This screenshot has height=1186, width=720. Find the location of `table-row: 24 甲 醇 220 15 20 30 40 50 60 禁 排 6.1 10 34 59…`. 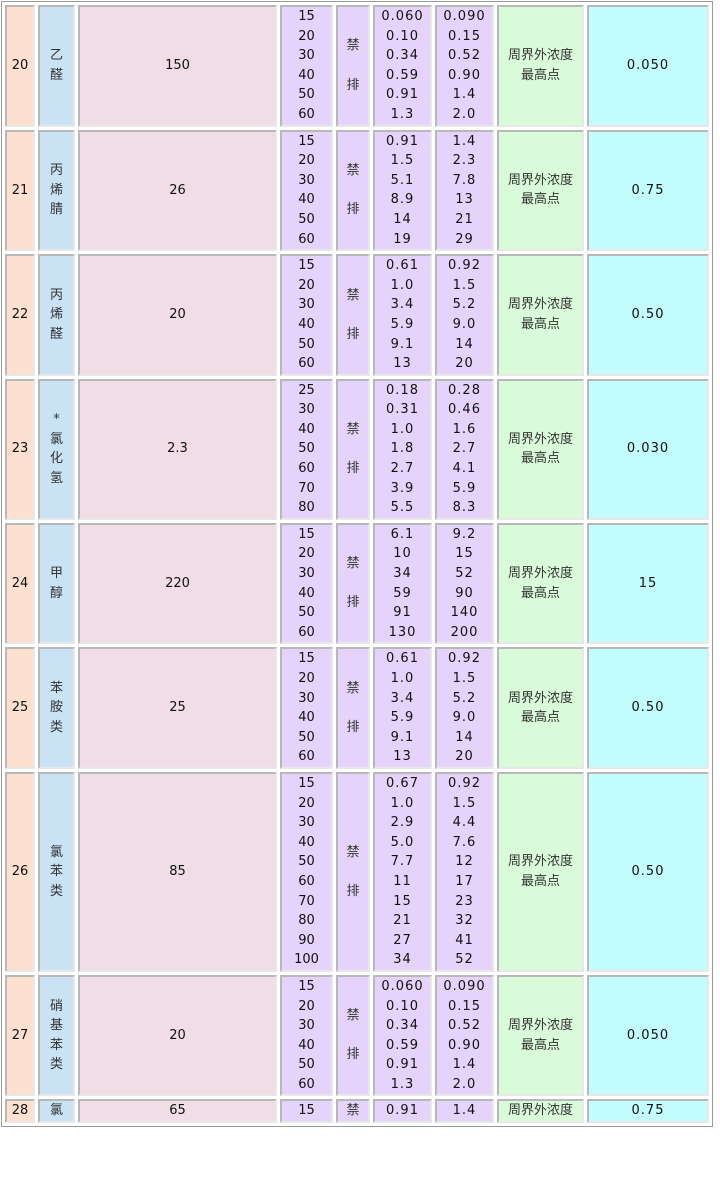

table-row: 24 甲 醇 220 15 20 30 40 50 60 禁 排 6.1 10 34 59… is located at coordinates (357, 583).